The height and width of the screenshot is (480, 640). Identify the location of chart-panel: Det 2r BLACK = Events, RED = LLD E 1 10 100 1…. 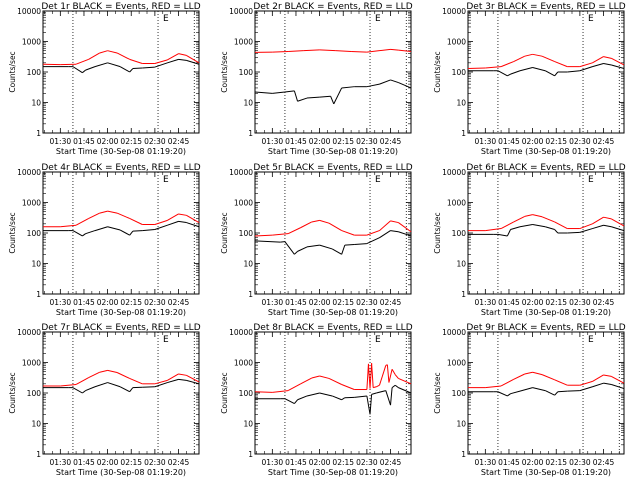
(316, 79).